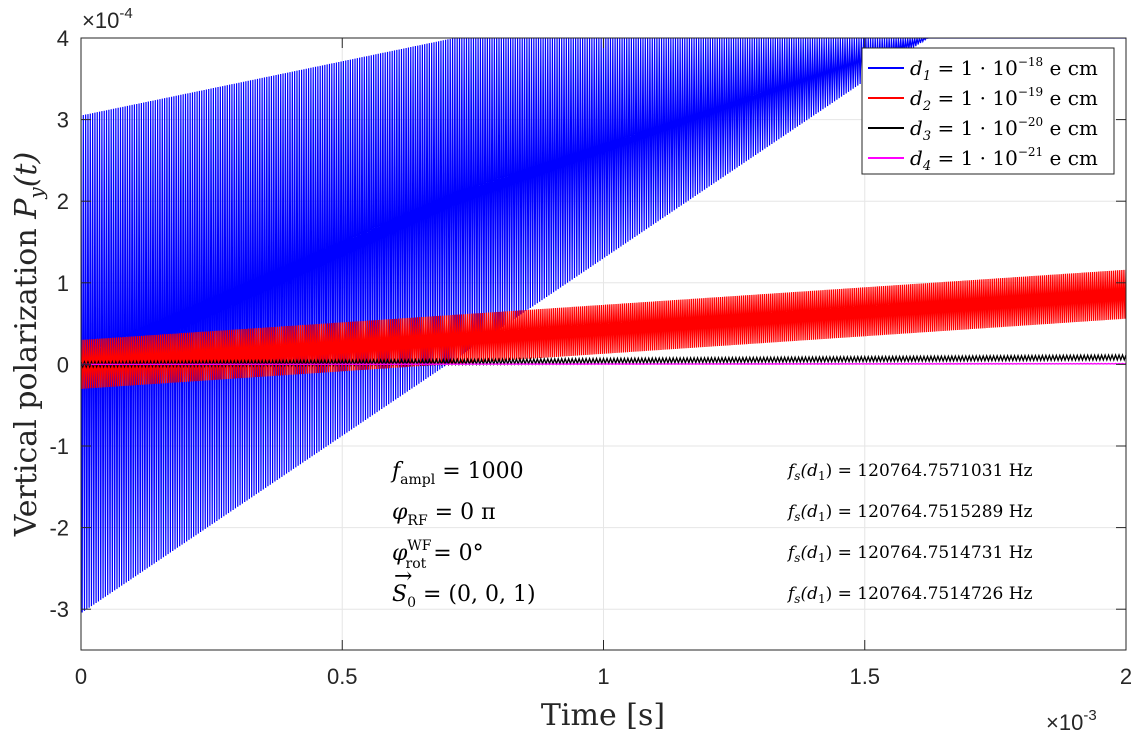 The width and height of the screenshot is (1132, 736). What do you see at coordinates (909, 554) in the screenshot?
I see `annotation-right: fs(d1) = 120764.7514731 Hz` at bounding box center [909, 554].